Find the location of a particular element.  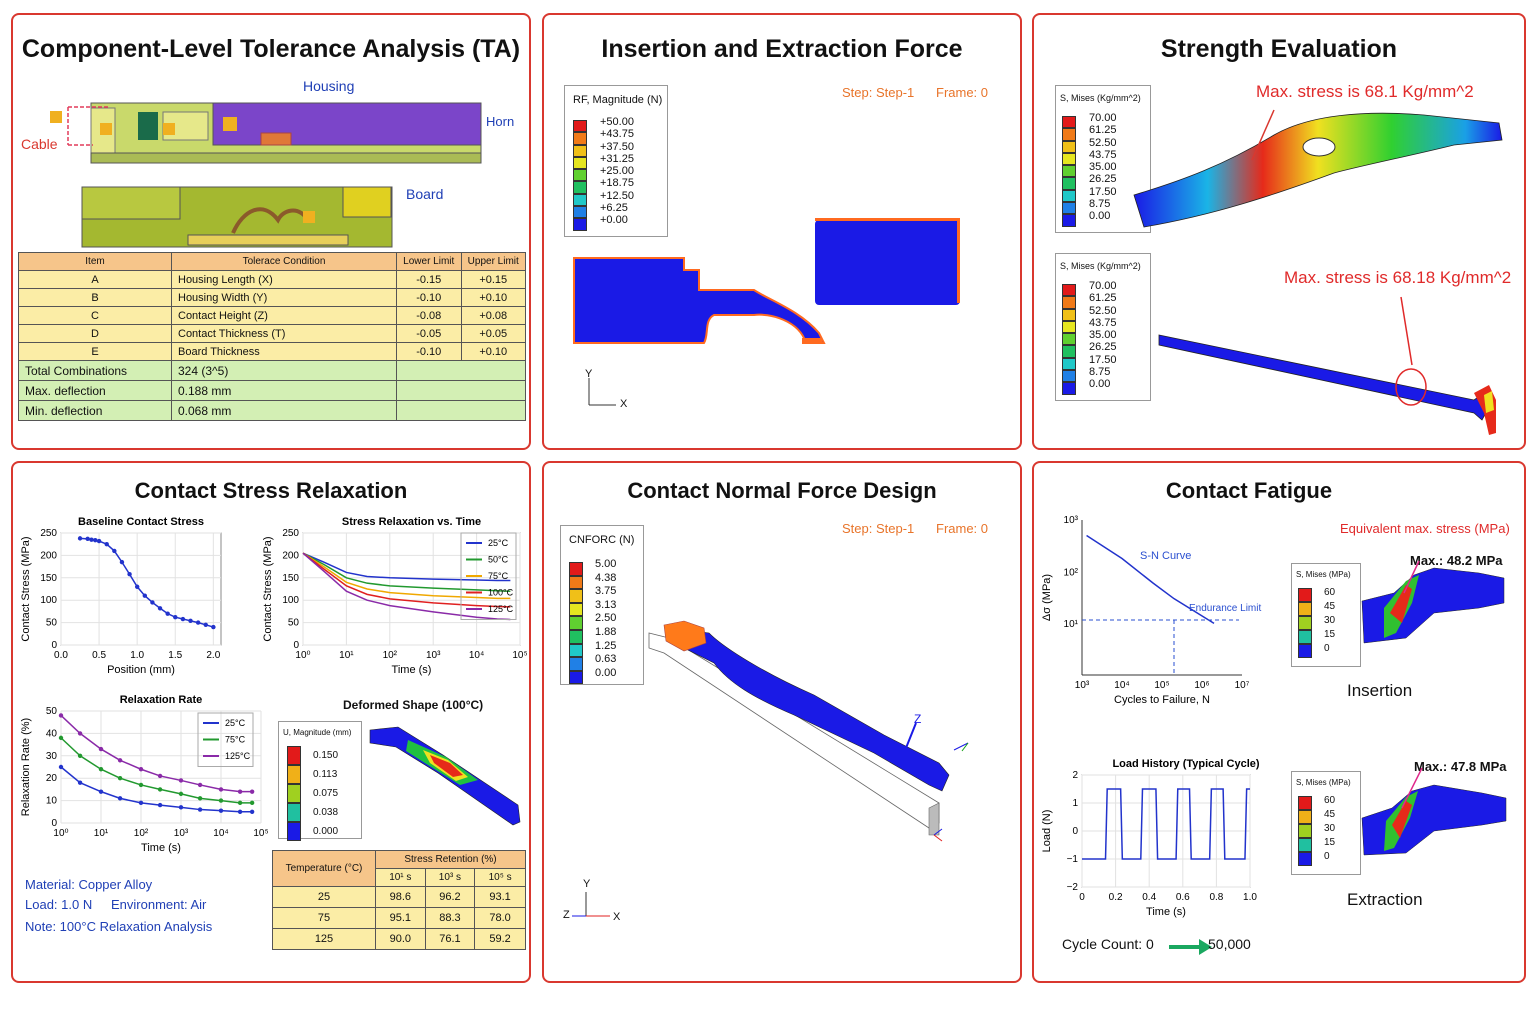

table-cell: -0.10 is located at coordinates (429, 297).